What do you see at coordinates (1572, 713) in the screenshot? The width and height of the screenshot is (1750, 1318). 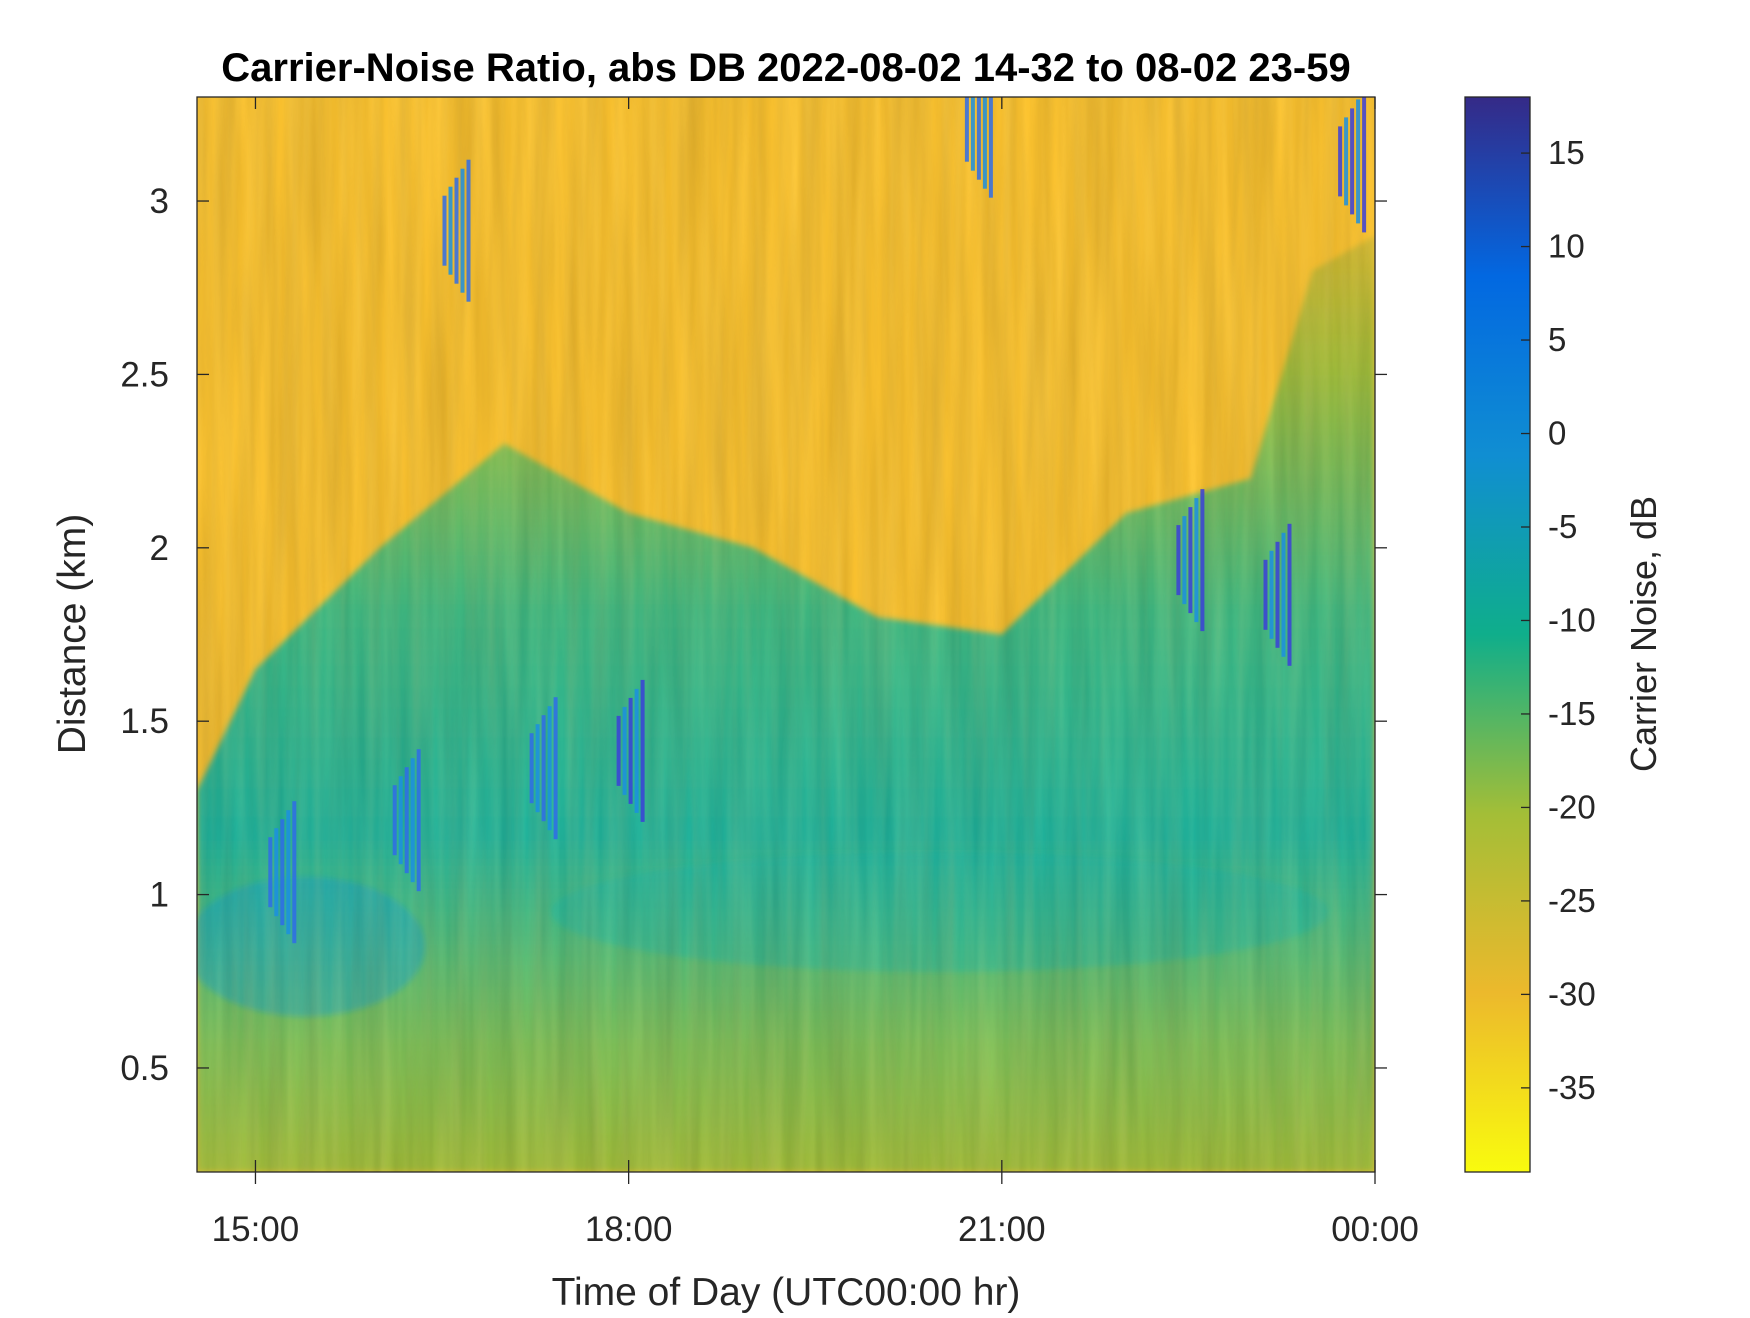 I see `colorbar-tick-label: -15` at bounding box center [1572, 713].